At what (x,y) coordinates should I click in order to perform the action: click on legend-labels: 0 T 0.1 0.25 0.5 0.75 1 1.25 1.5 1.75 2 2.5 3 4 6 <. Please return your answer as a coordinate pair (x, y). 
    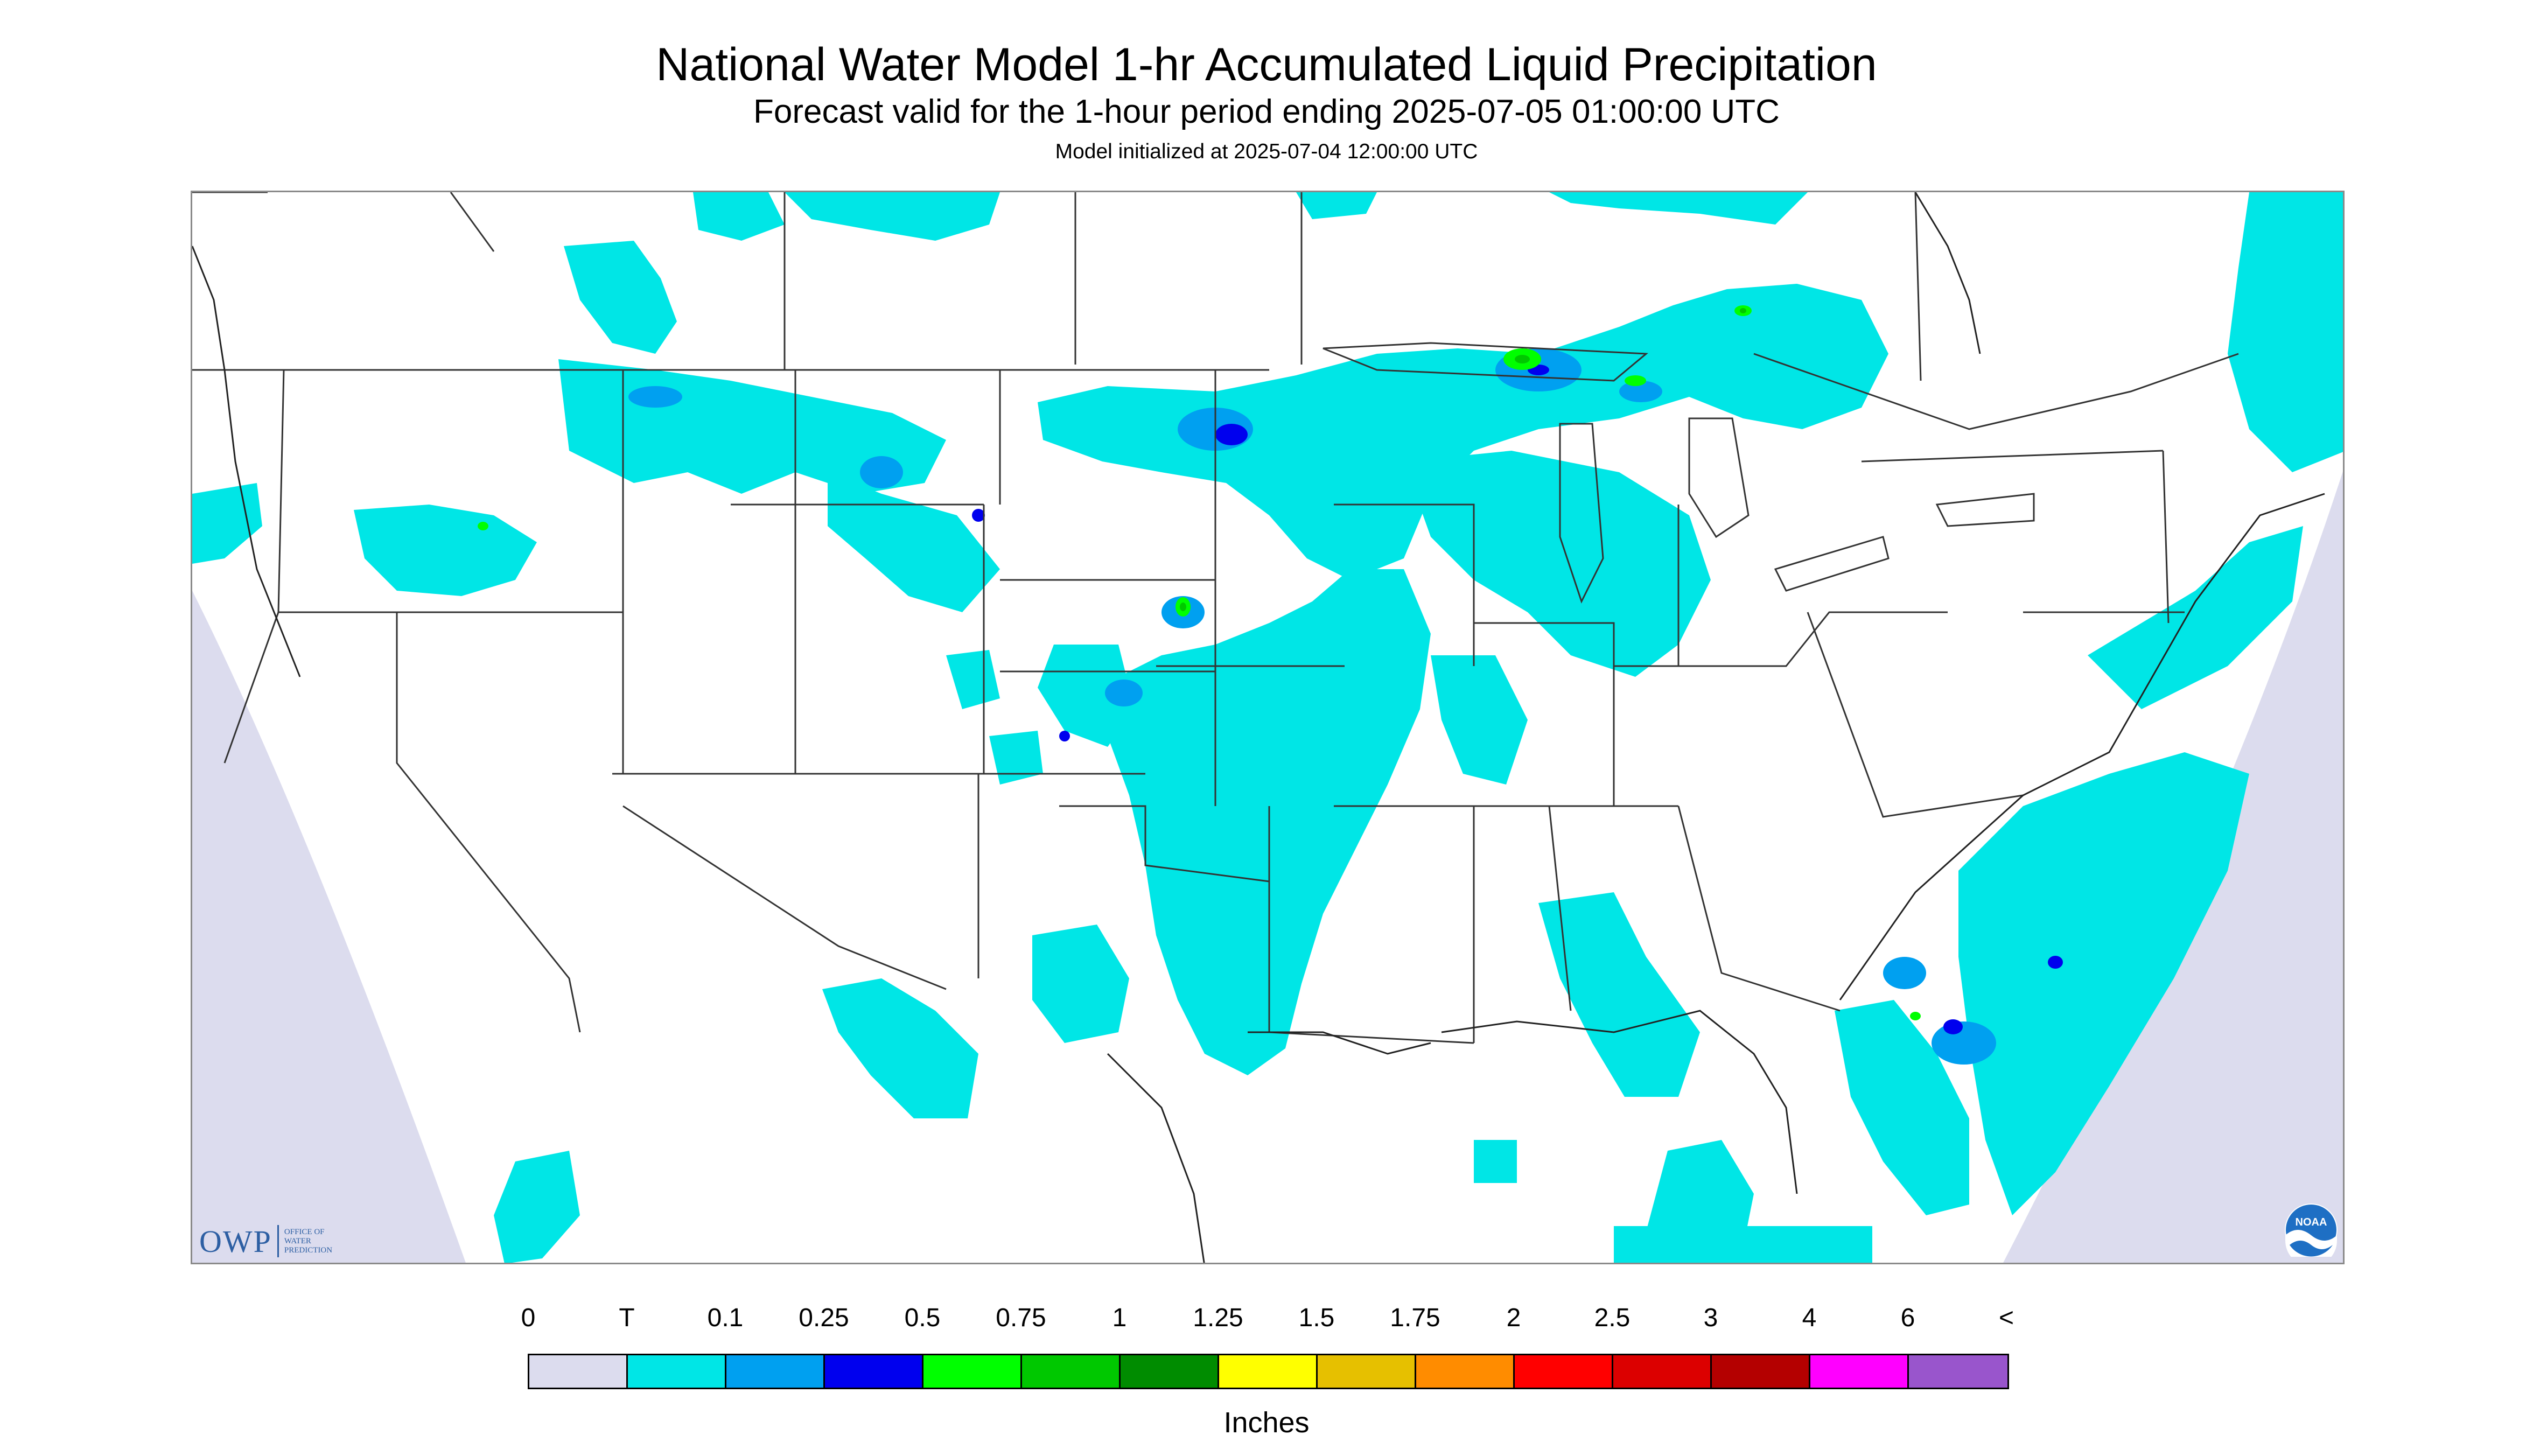
    Looking at the image, I should click on (1266, 1321).